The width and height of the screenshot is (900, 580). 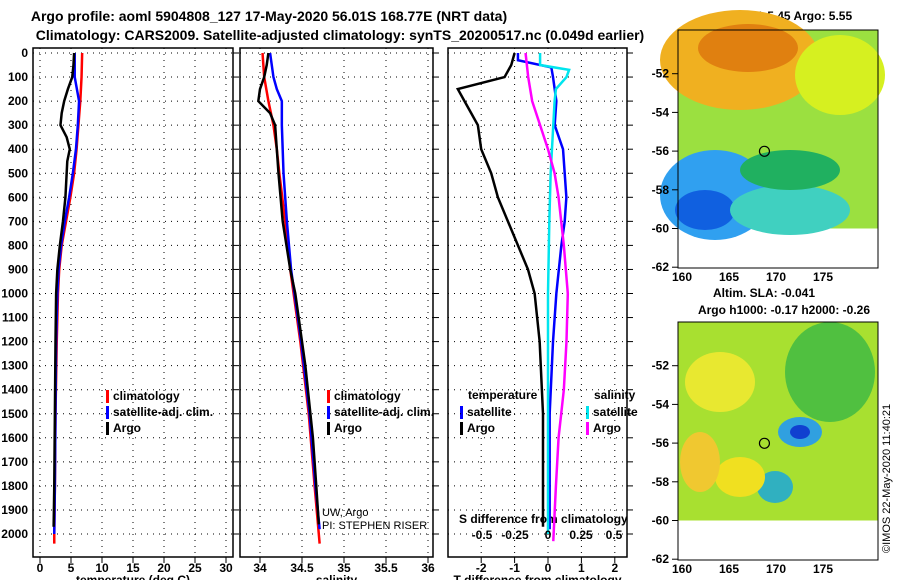 I want to click on x-tick-label: -1, so click(x=514, y=568).